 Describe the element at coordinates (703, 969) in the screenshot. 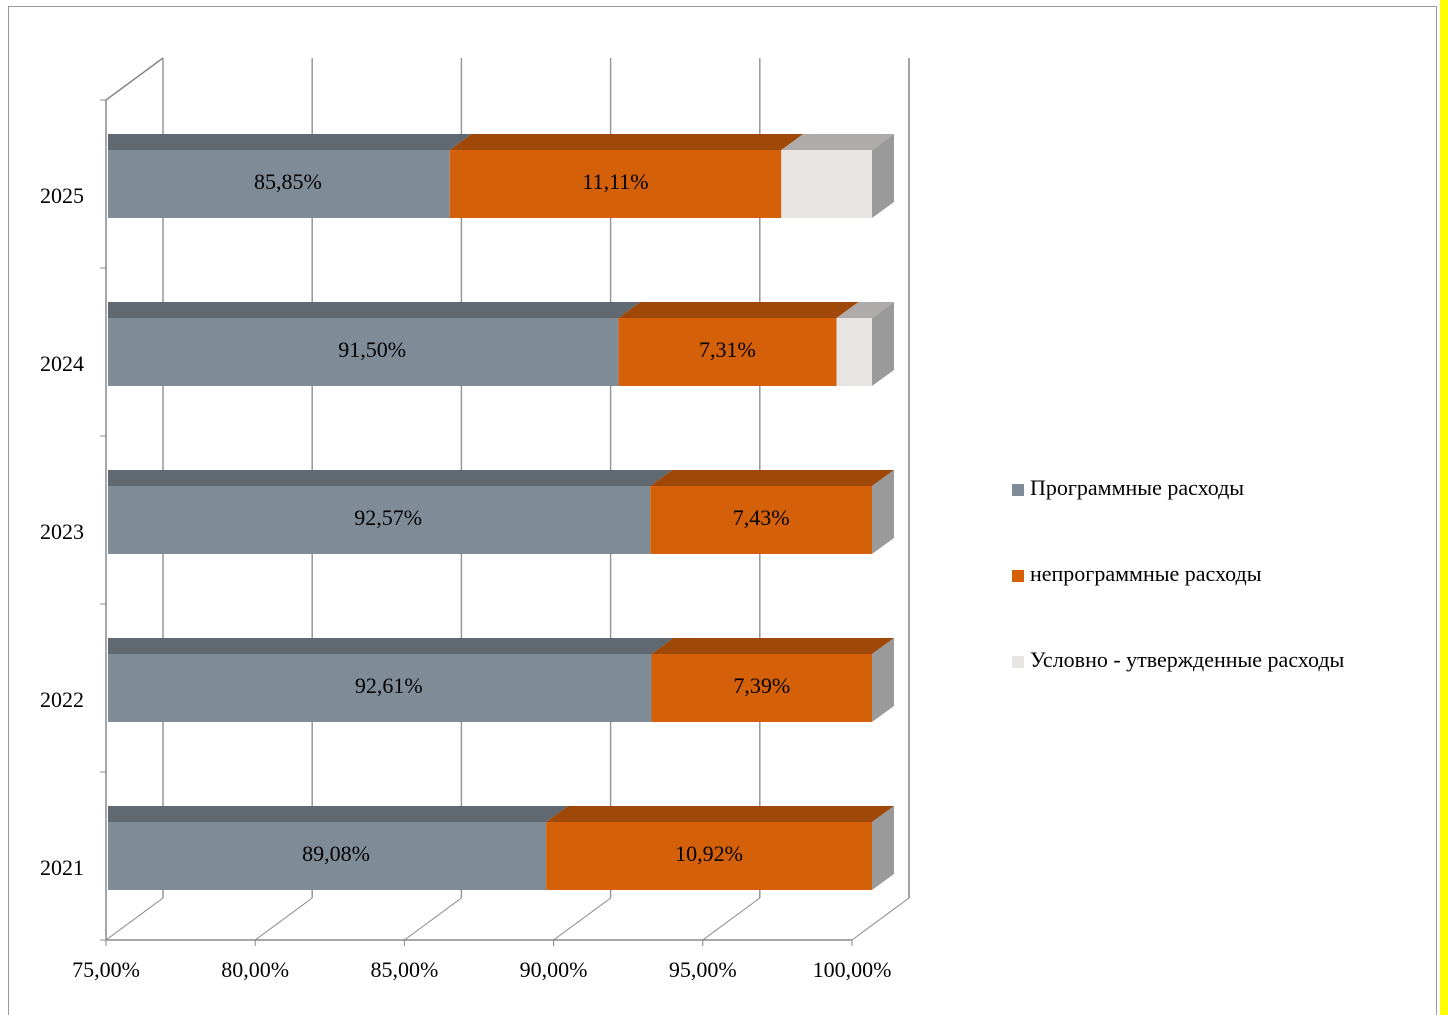

I see `x-tick-label: 95,00%` at that location.